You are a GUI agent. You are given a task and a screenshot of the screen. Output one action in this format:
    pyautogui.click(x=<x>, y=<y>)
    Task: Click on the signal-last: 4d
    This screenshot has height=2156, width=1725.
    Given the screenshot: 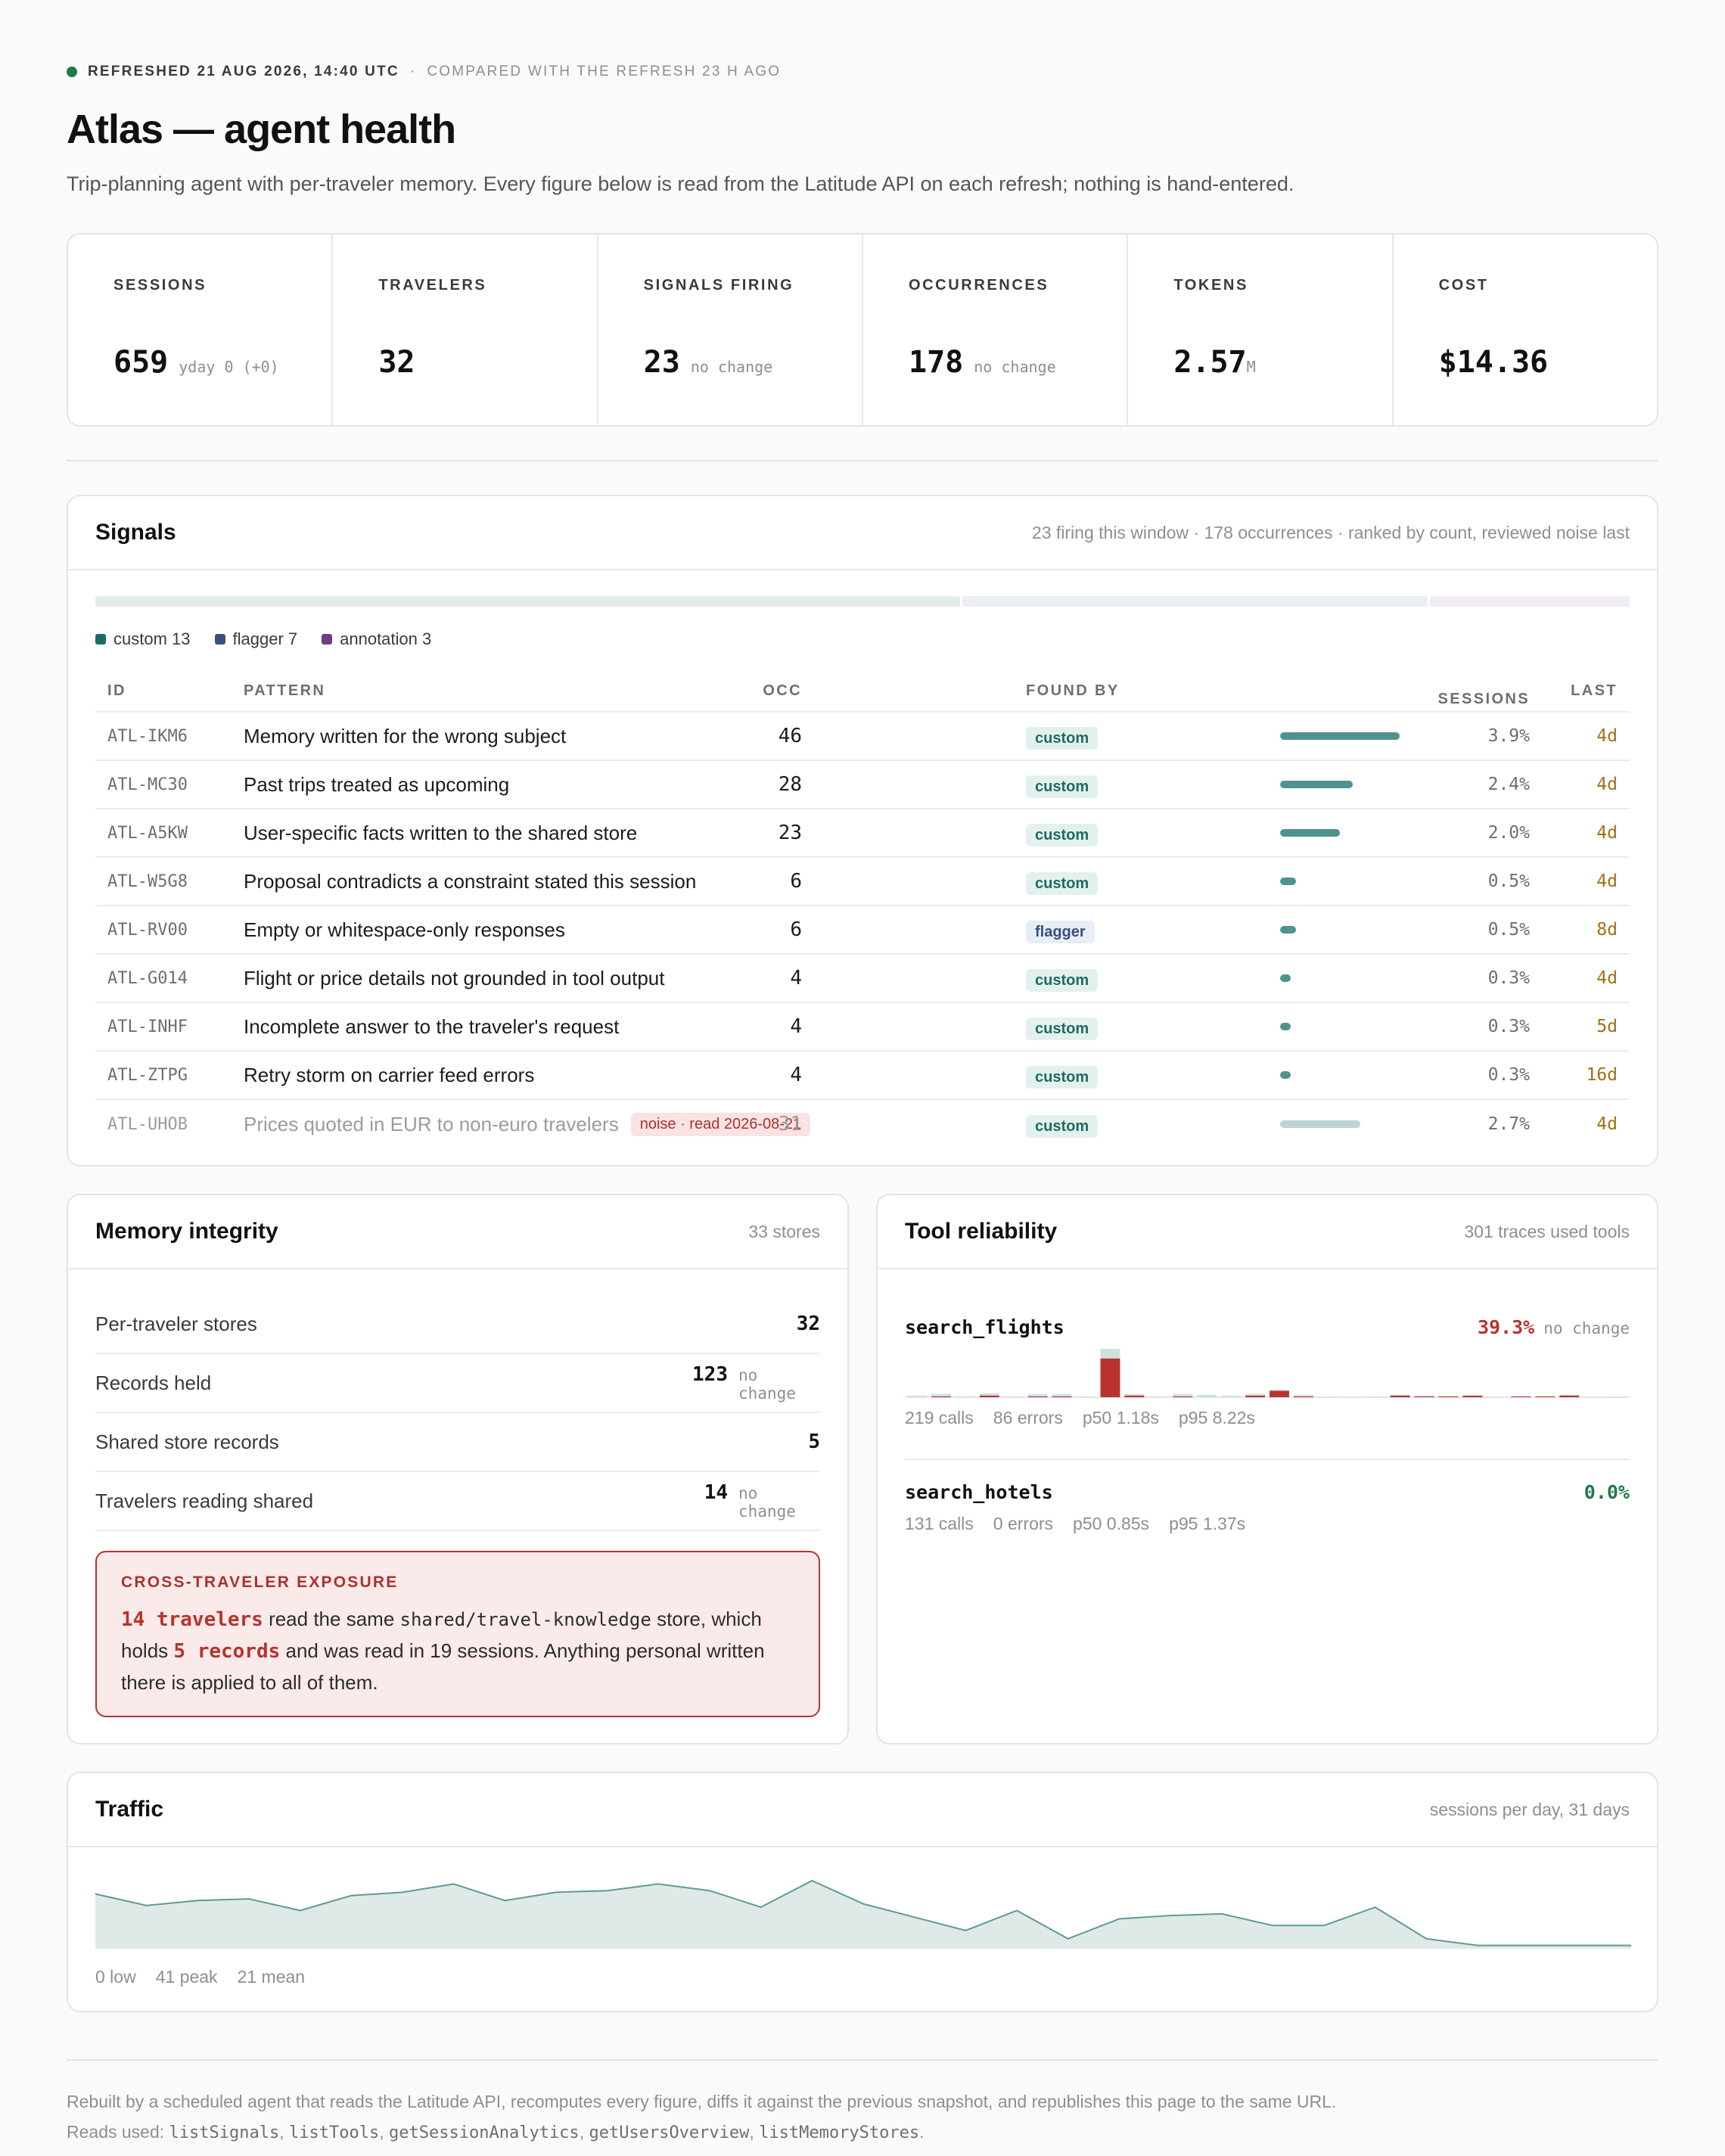 What is the action you would take?
    pyautogui.click(x=1607, y=1124)
    